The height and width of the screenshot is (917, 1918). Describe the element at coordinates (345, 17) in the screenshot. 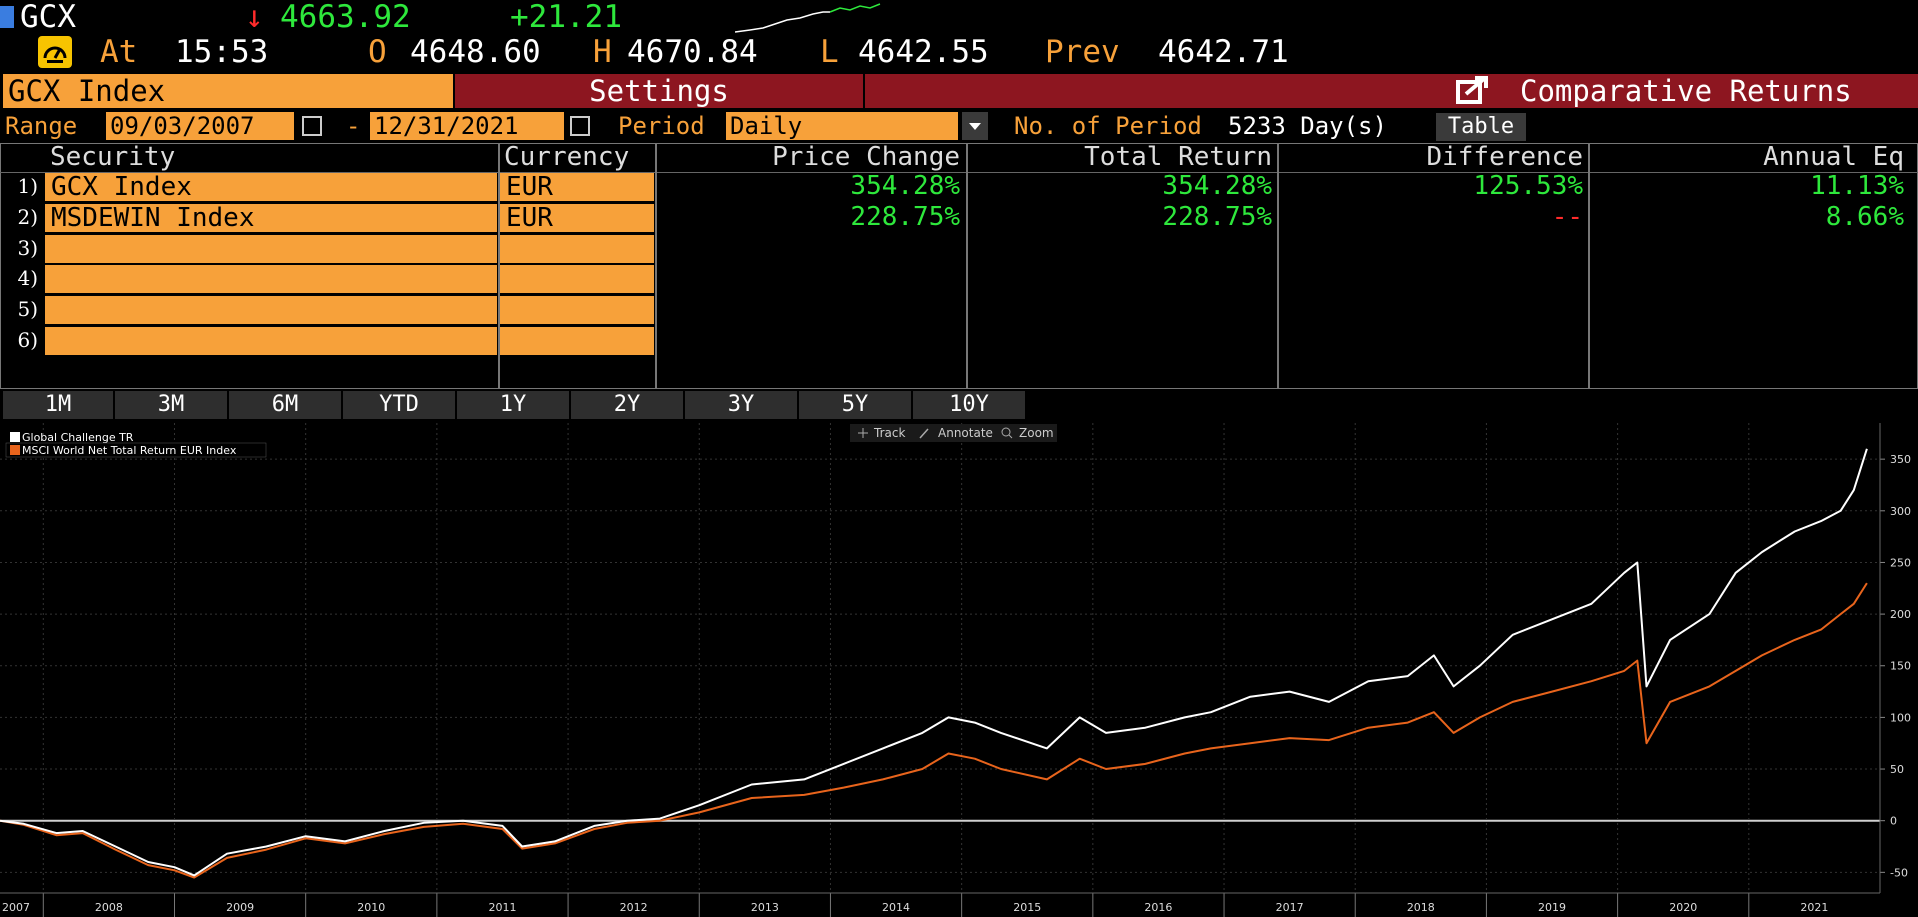

I see `last-price: 4663.92` at that location.